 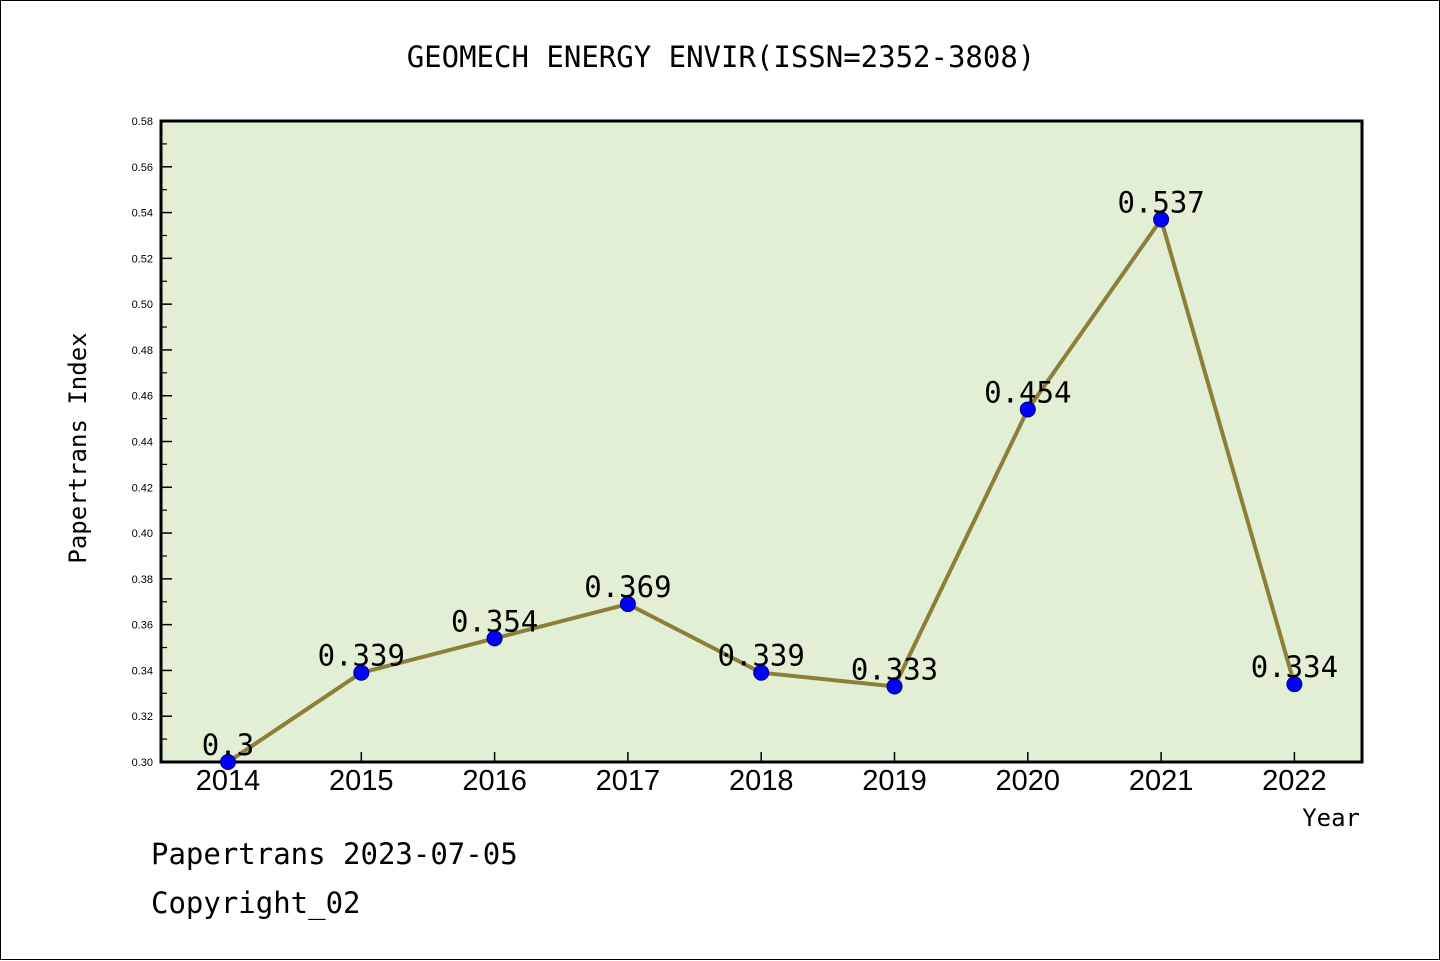 I want to click on y-tick-label: 0.36, so click(x=142, y=626).